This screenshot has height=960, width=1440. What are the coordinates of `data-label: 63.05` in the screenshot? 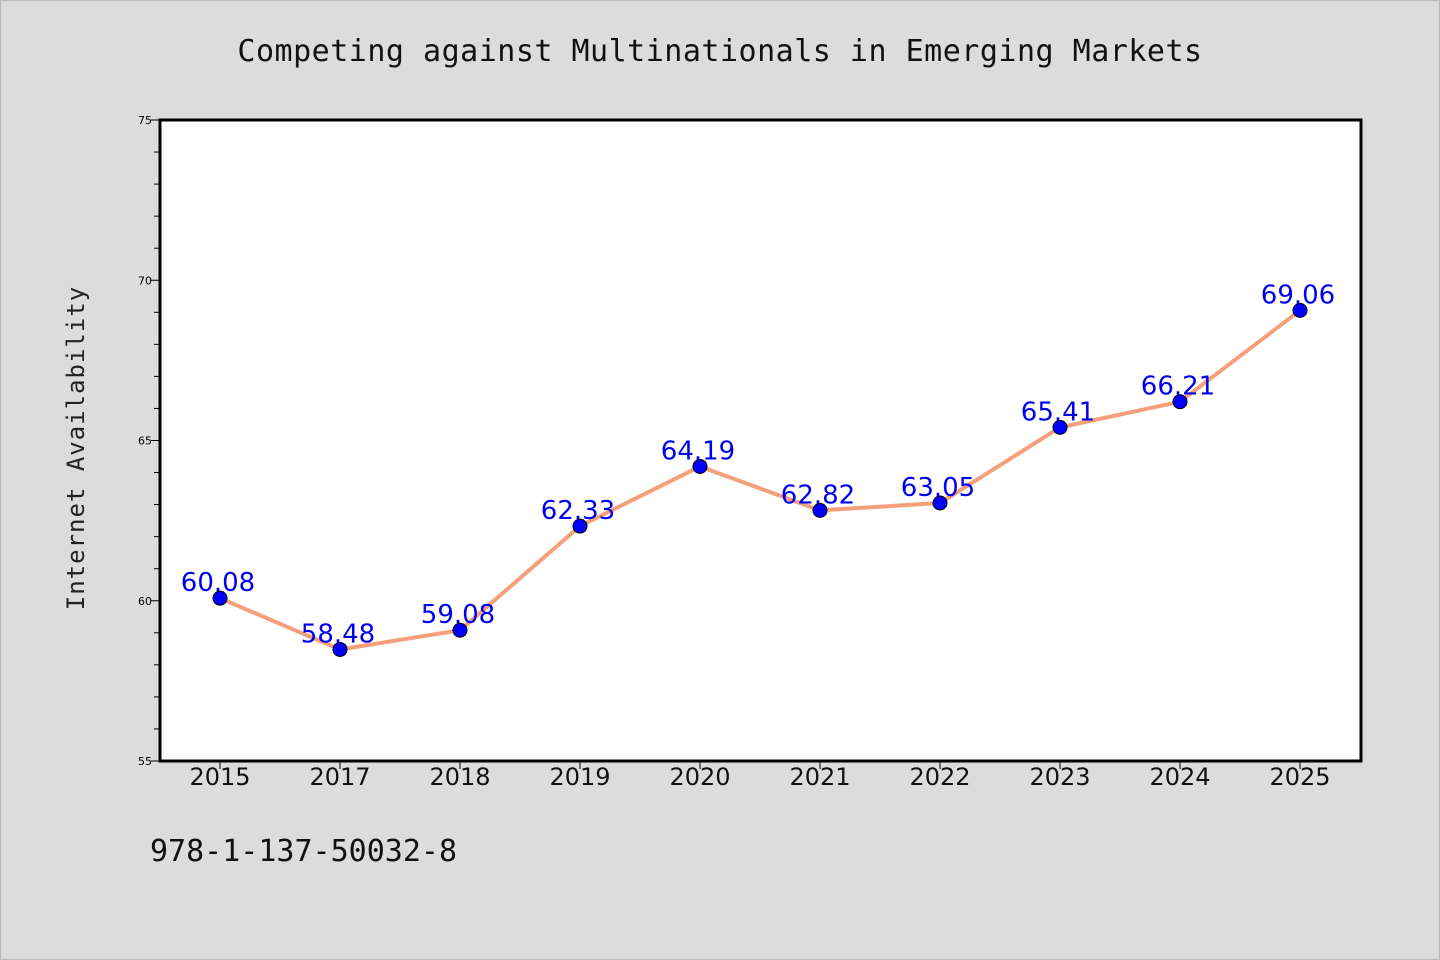 It's located at (938, 488).